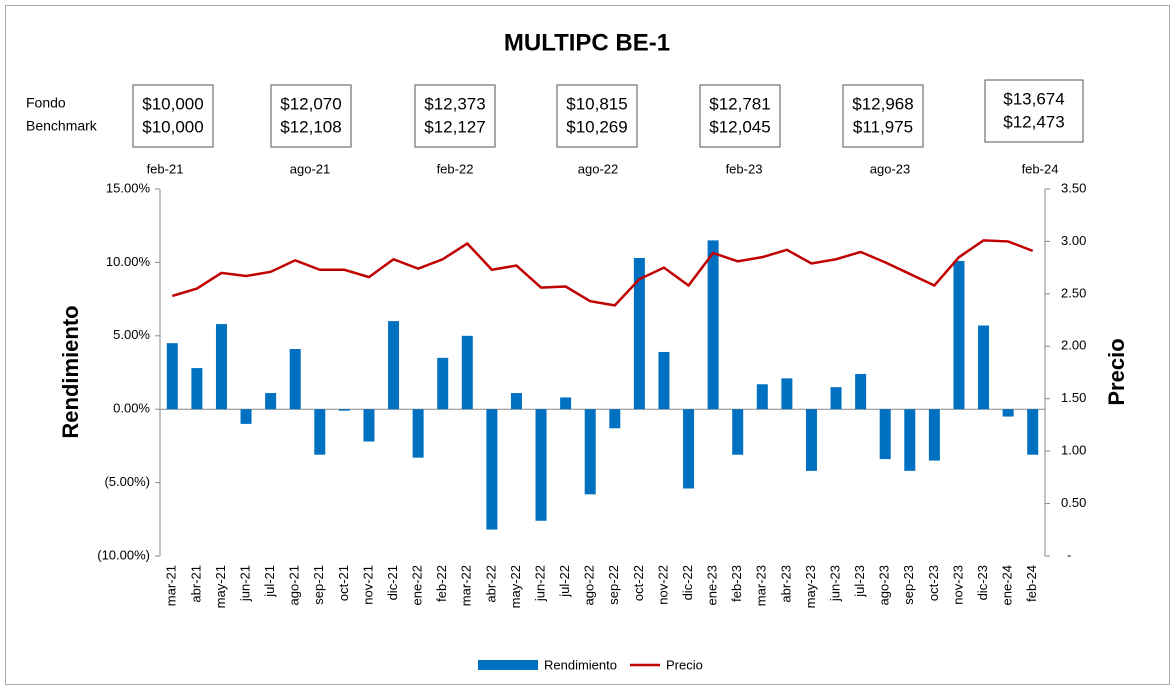 The height and width of the screenshot is (690, 1175). Describe the element at coordinates (1073, 502) in the screenshot. I see `y2-tick-label: 0.50` at that location.